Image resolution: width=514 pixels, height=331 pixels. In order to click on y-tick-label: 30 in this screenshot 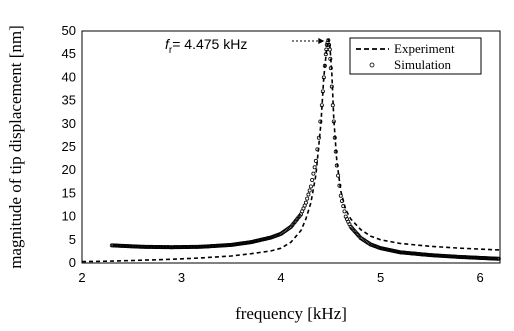, I will do `click(69, 123)`.